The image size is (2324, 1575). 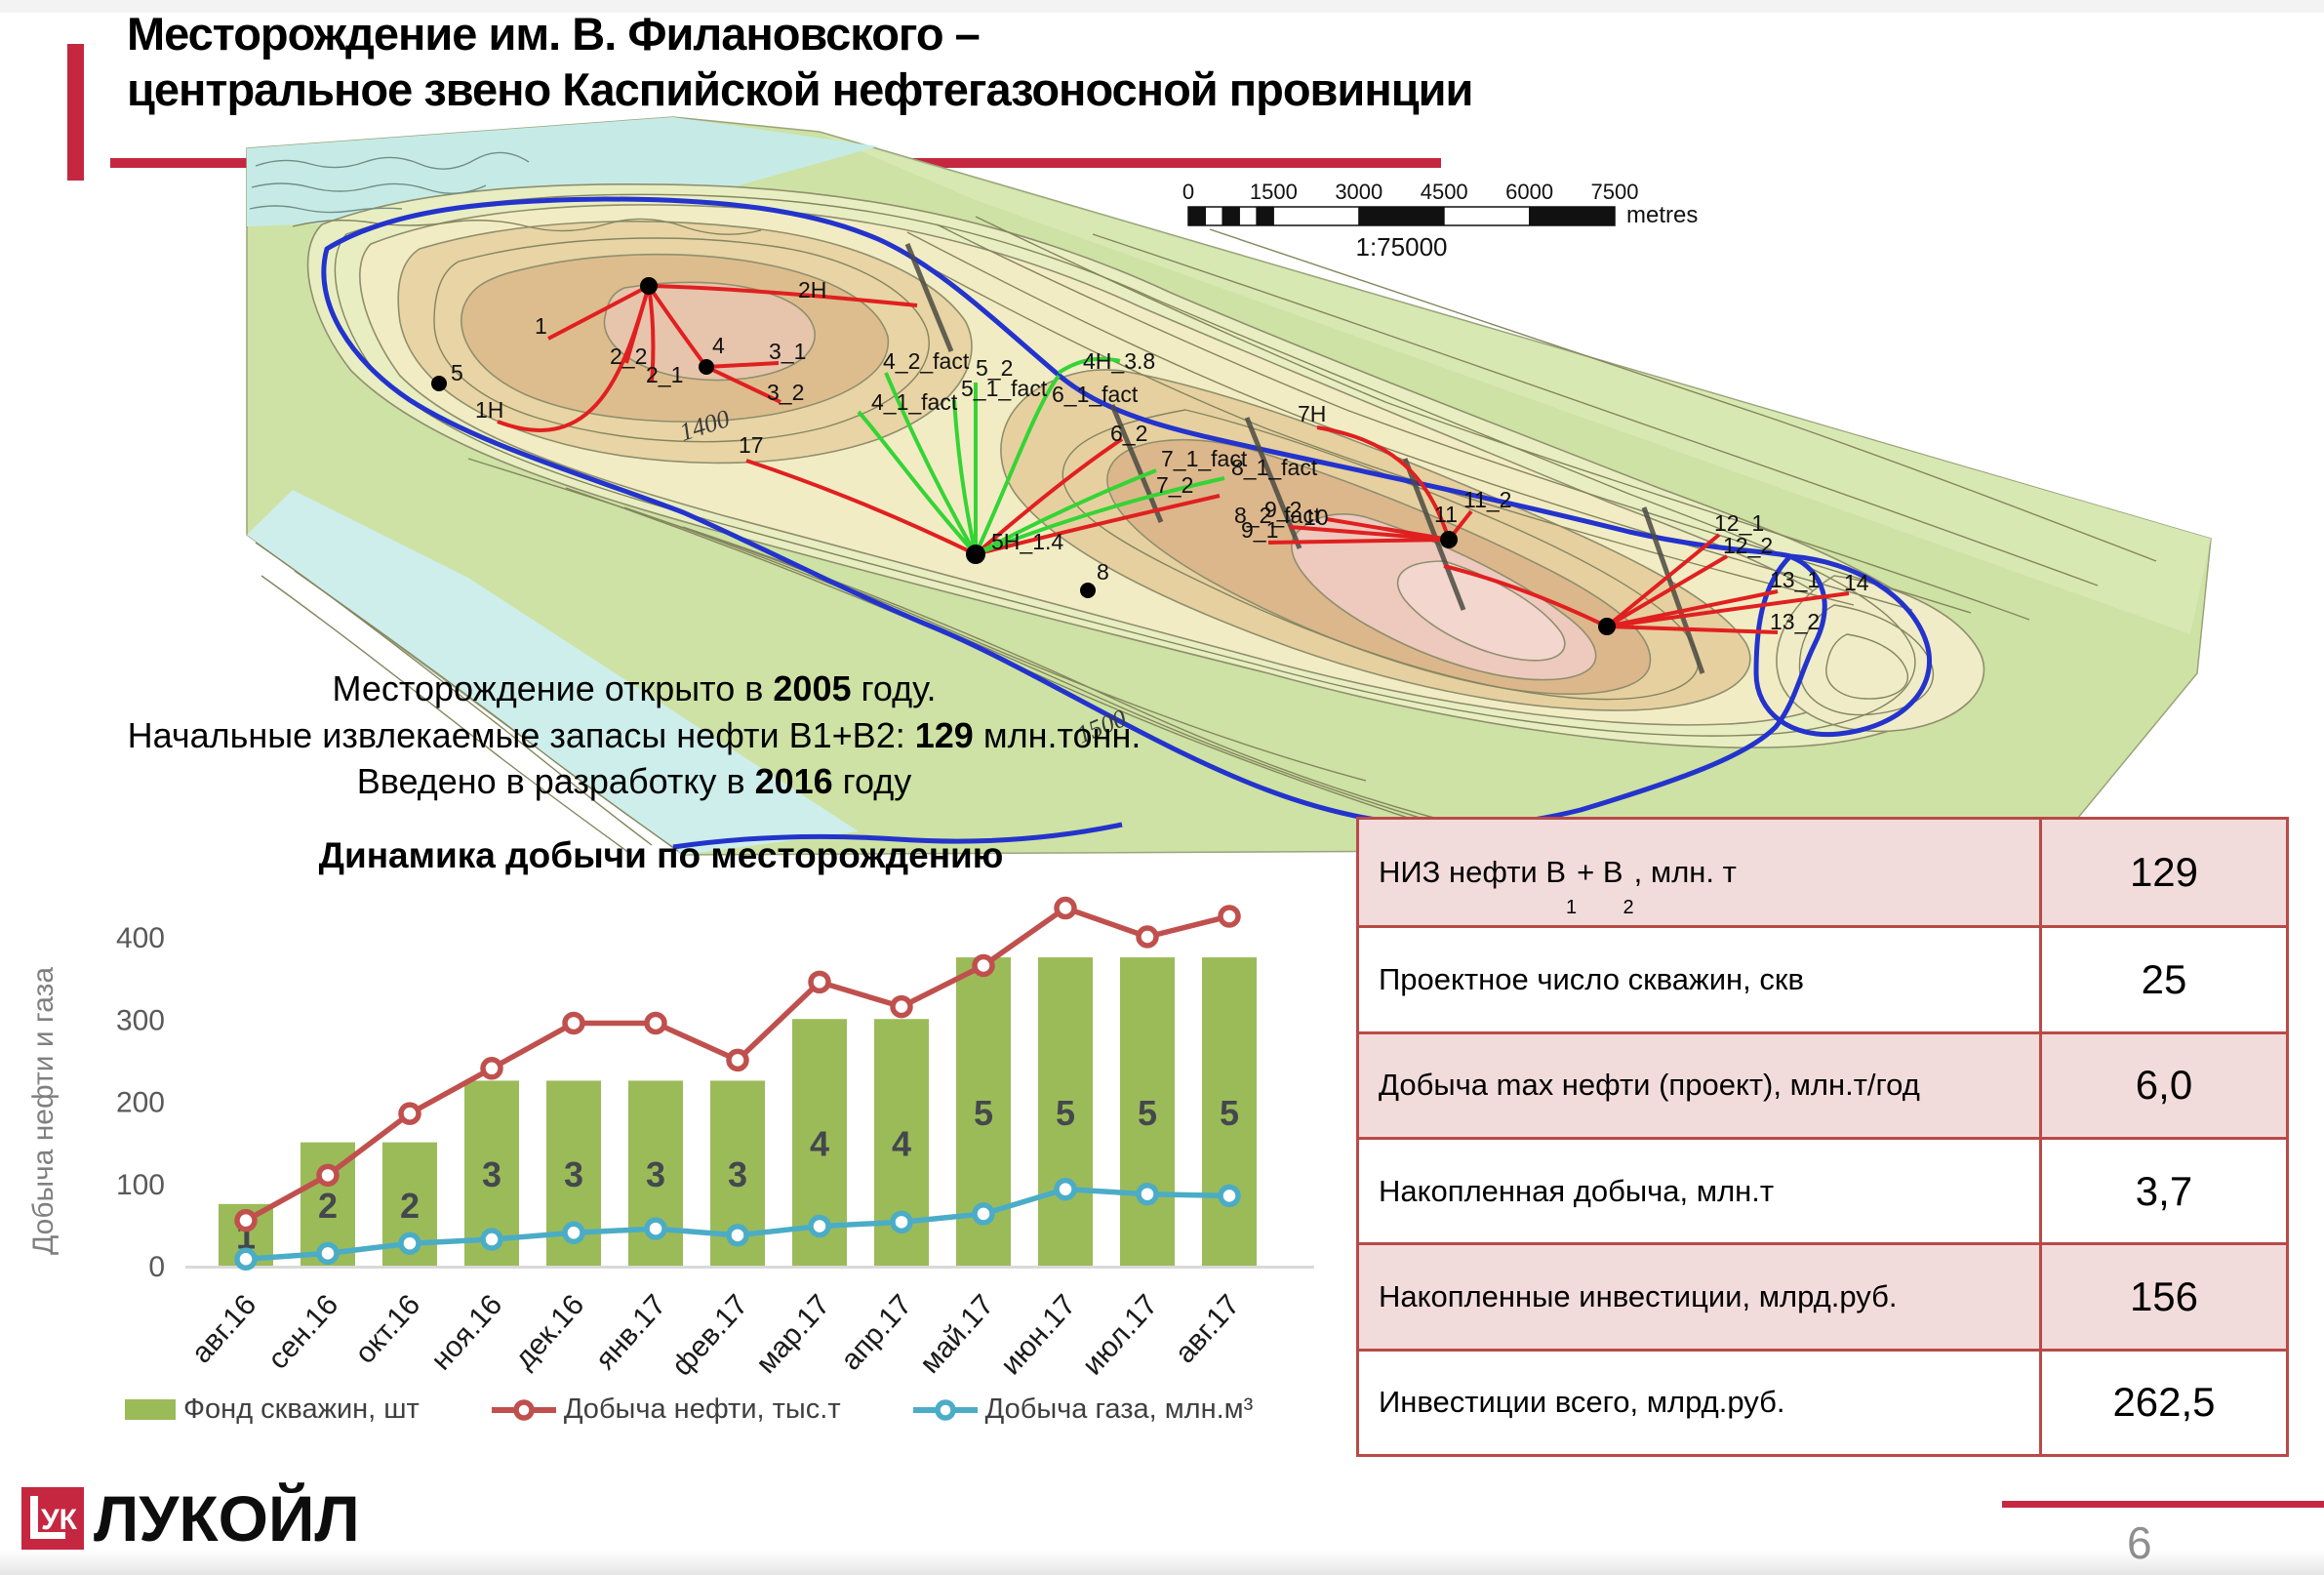 I want to click on y-tick-label: 100, so click(x=140, y=1185).